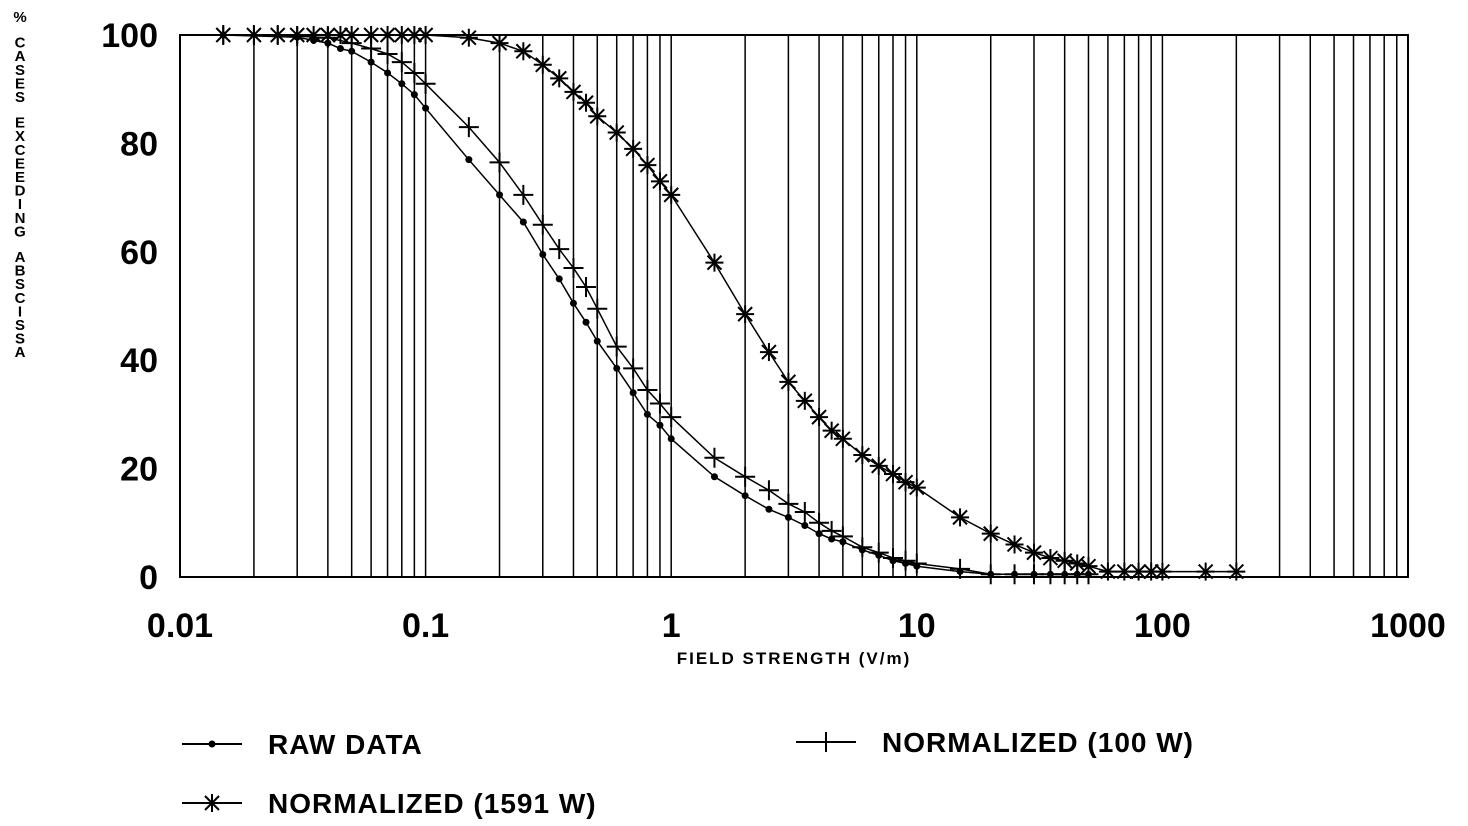 The width and height of the screenshot is (1468, 826). I want to click on y-tick-label: 80, so click(139, 144).